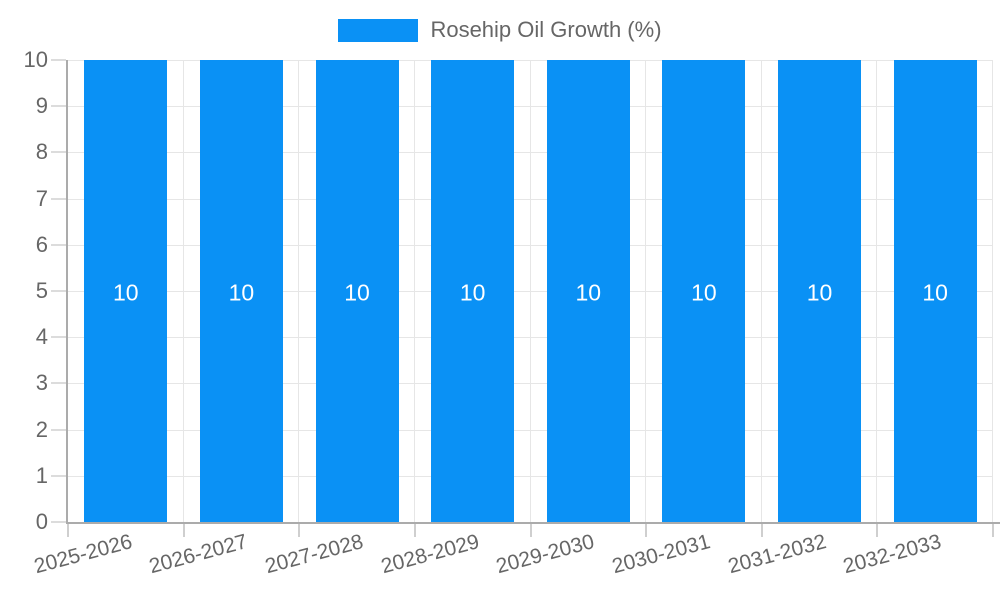 Image resolution: width=1000 pixels, height=600 pixels. What do you see at coordinates (41, 244) in the screenshot?
I see `y-tick-label: 6` at bounding box center [41, 244].